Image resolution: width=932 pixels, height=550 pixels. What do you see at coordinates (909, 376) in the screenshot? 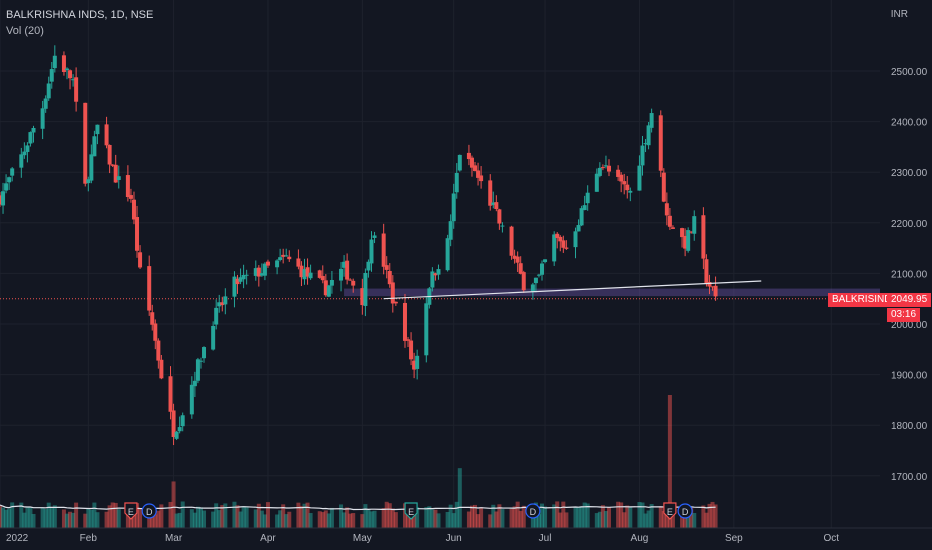
I see `price-tick-label: 1900.00` at bounding box center [909, 376].